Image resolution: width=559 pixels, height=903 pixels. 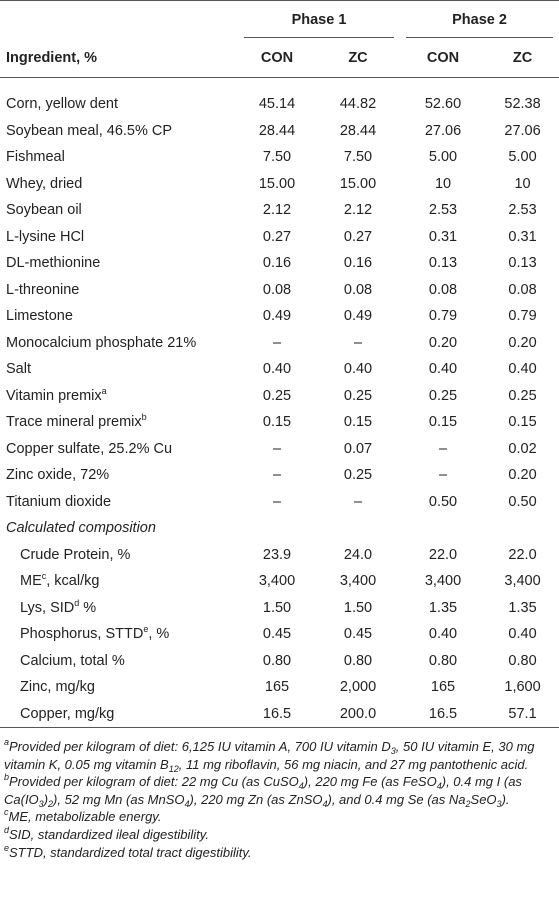 I want to click on row-label: DL-methionine, so click(x=119, y=263).